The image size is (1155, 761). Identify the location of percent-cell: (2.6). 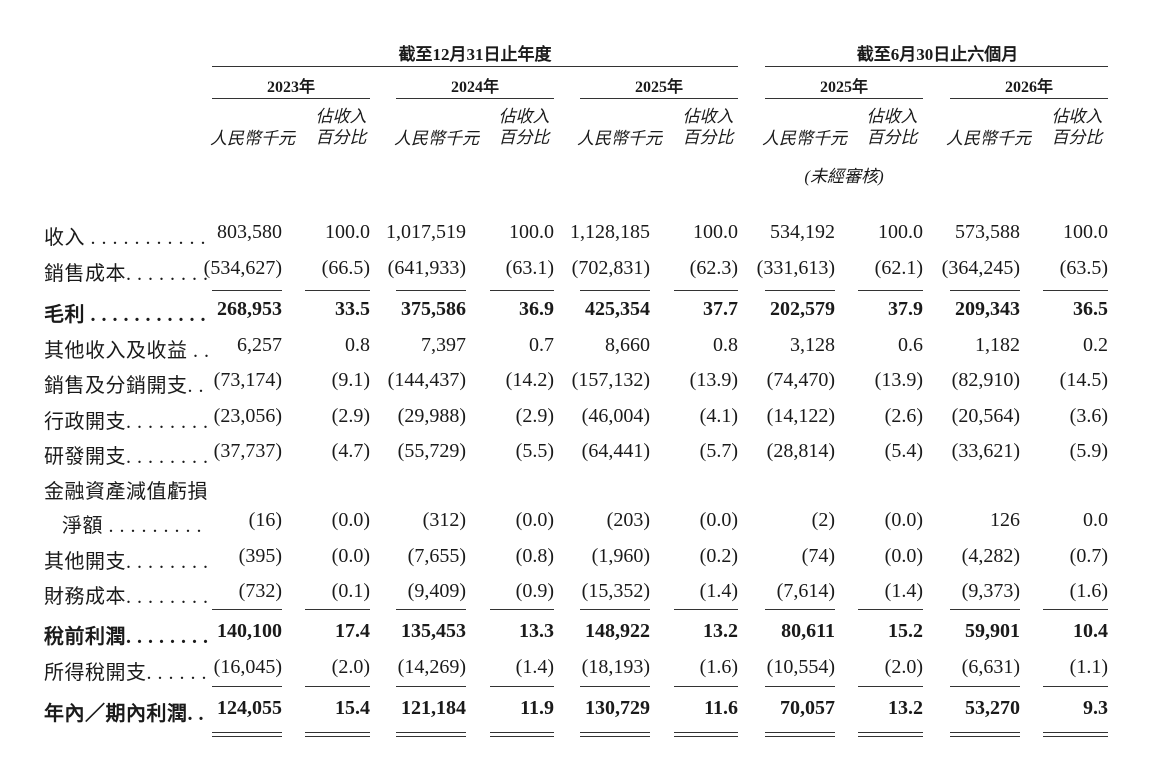
(903, 416).